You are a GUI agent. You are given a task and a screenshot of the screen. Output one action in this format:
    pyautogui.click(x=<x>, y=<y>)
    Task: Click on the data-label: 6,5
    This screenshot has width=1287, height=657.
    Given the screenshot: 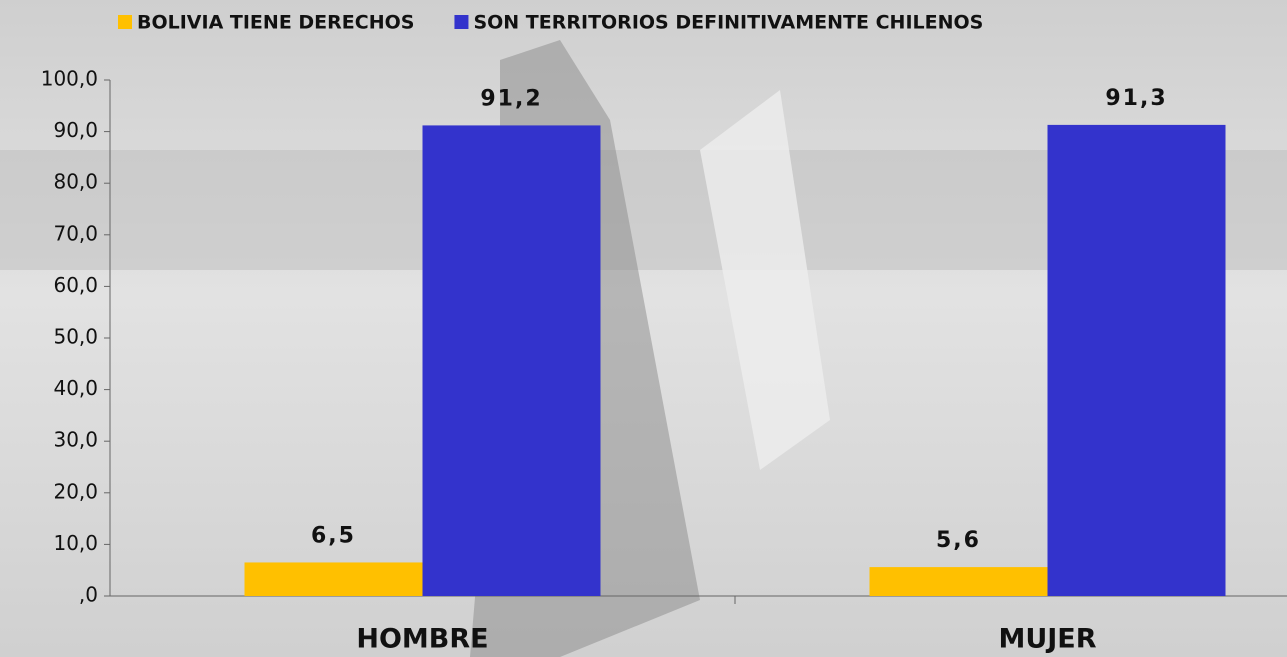 What is the action you would take?
    pyautogui.click(x=333, y=535)
    